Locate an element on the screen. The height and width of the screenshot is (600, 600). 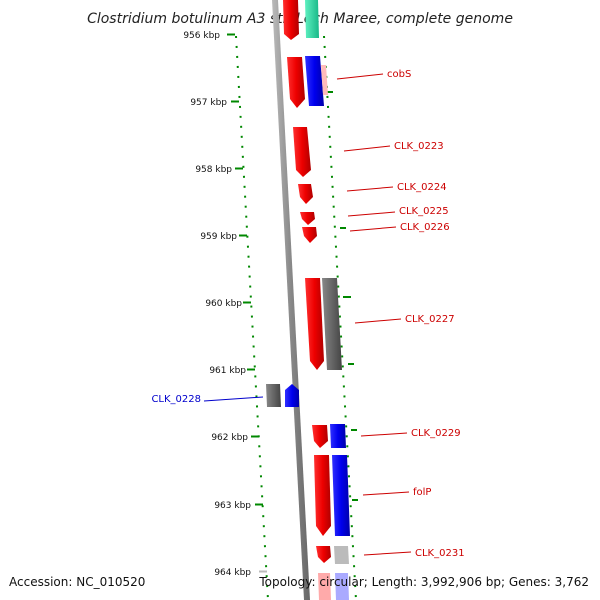
label-CLK_0226: CLK_0226 is located at coordinates (399, 227).